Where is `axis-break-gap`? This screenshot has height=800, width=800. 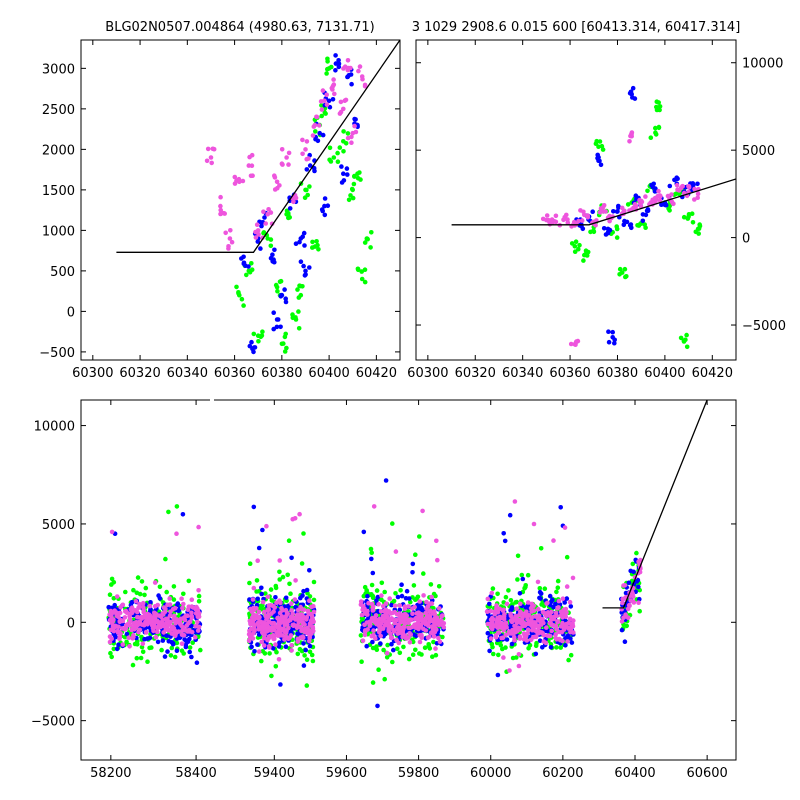
axis-break-gap is located at coordinates (212, 400).